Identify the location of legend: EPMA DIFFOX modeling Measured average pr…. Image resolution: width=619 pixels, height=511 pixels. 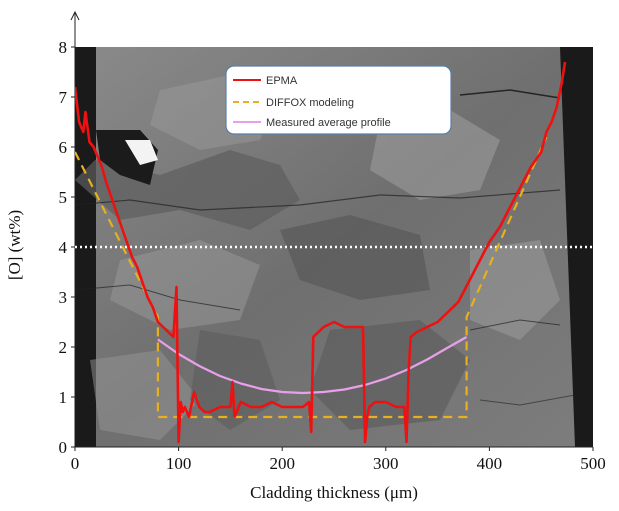
(338, 100).